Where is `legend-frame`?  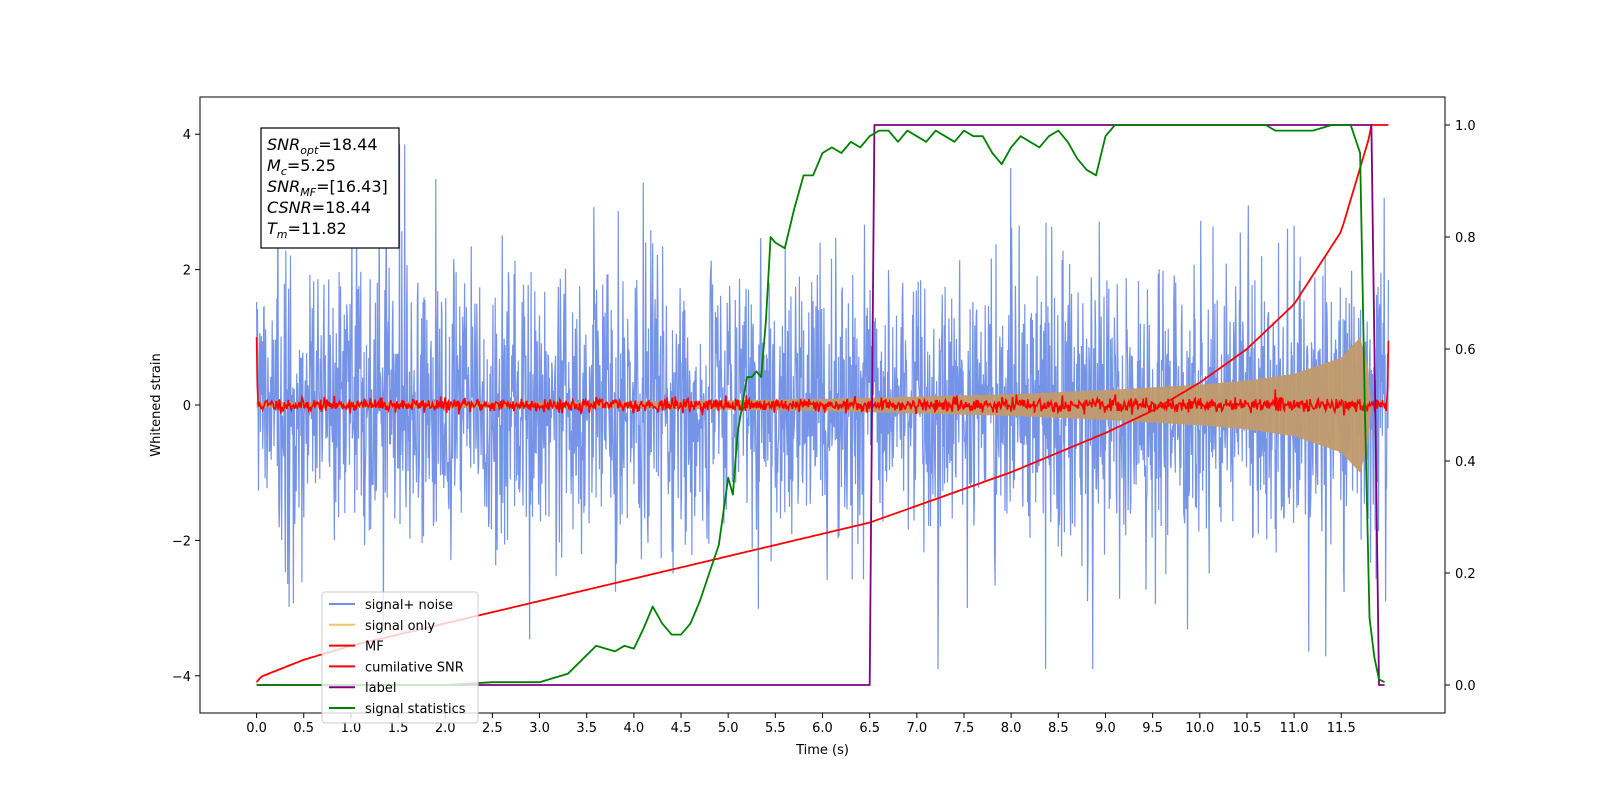
legend-frame is located at coordinates (400, 657).